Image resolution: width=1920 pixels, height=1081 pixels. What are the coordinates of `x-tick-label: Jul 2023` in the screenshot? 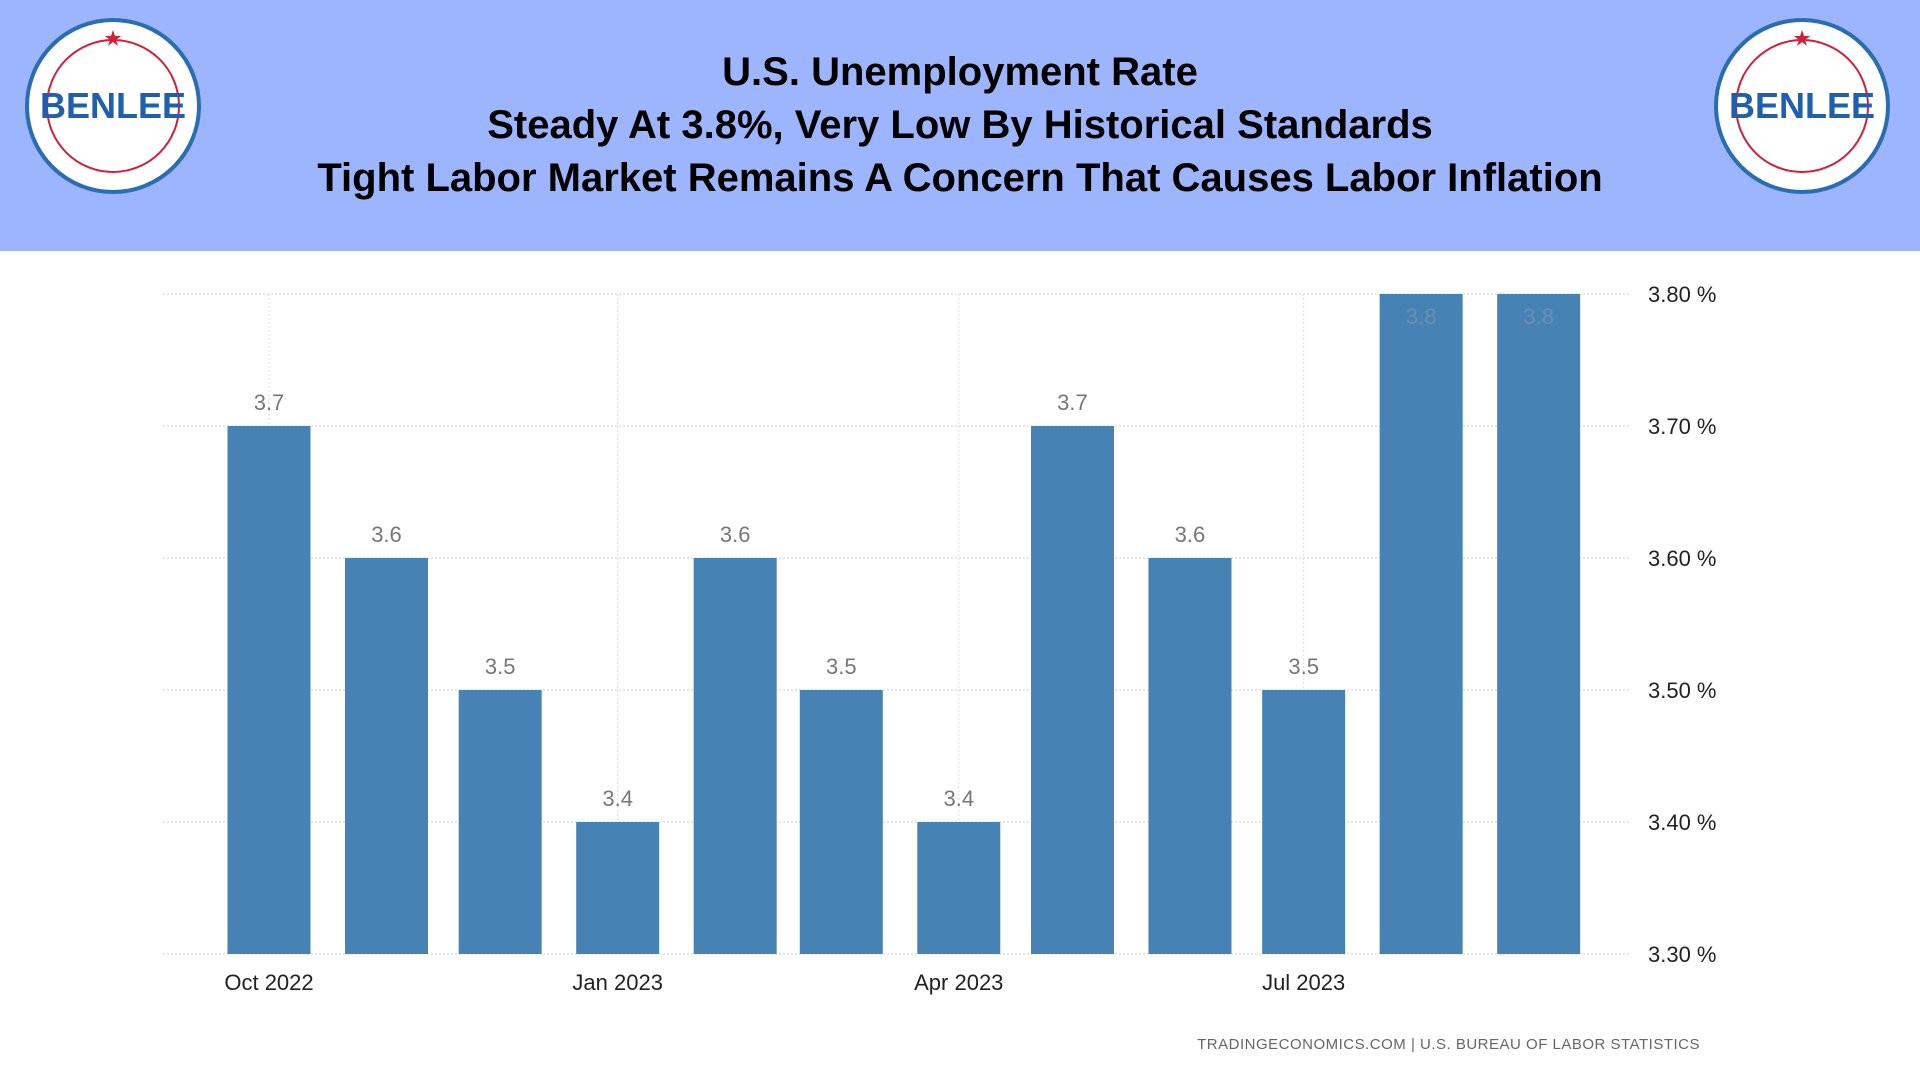 It's located at (1303, 982).